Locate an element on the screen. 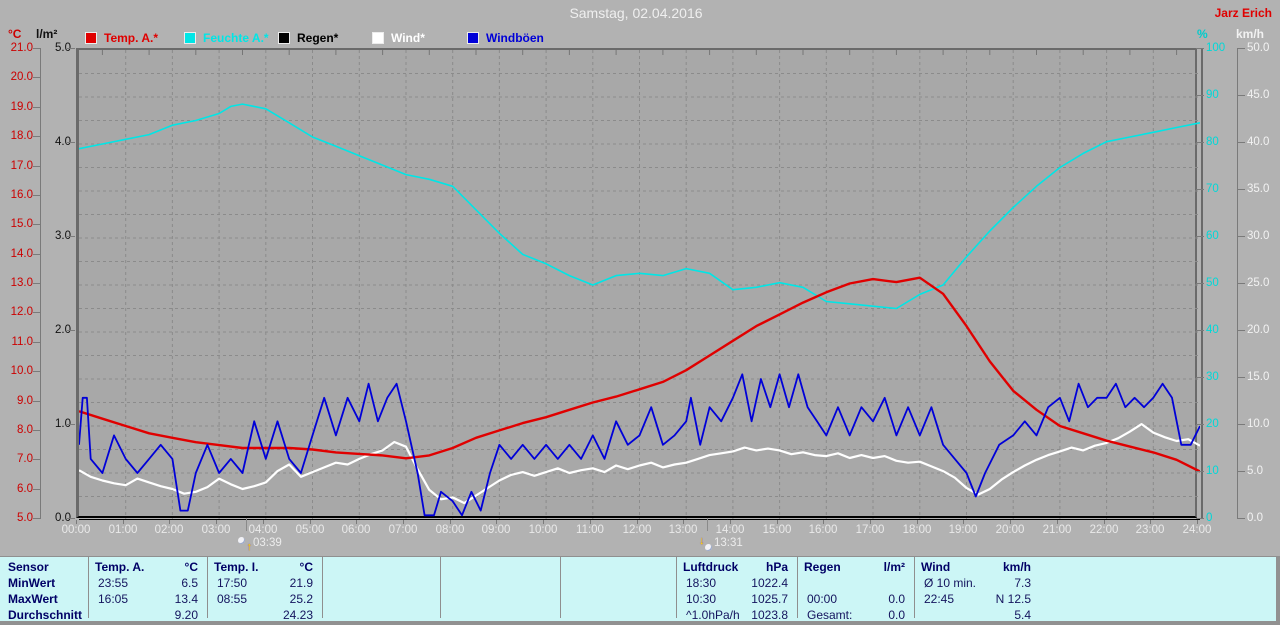 The image size is (1280, 625). table-value-cell: 1023.8 is located at coordinates (769, 615).